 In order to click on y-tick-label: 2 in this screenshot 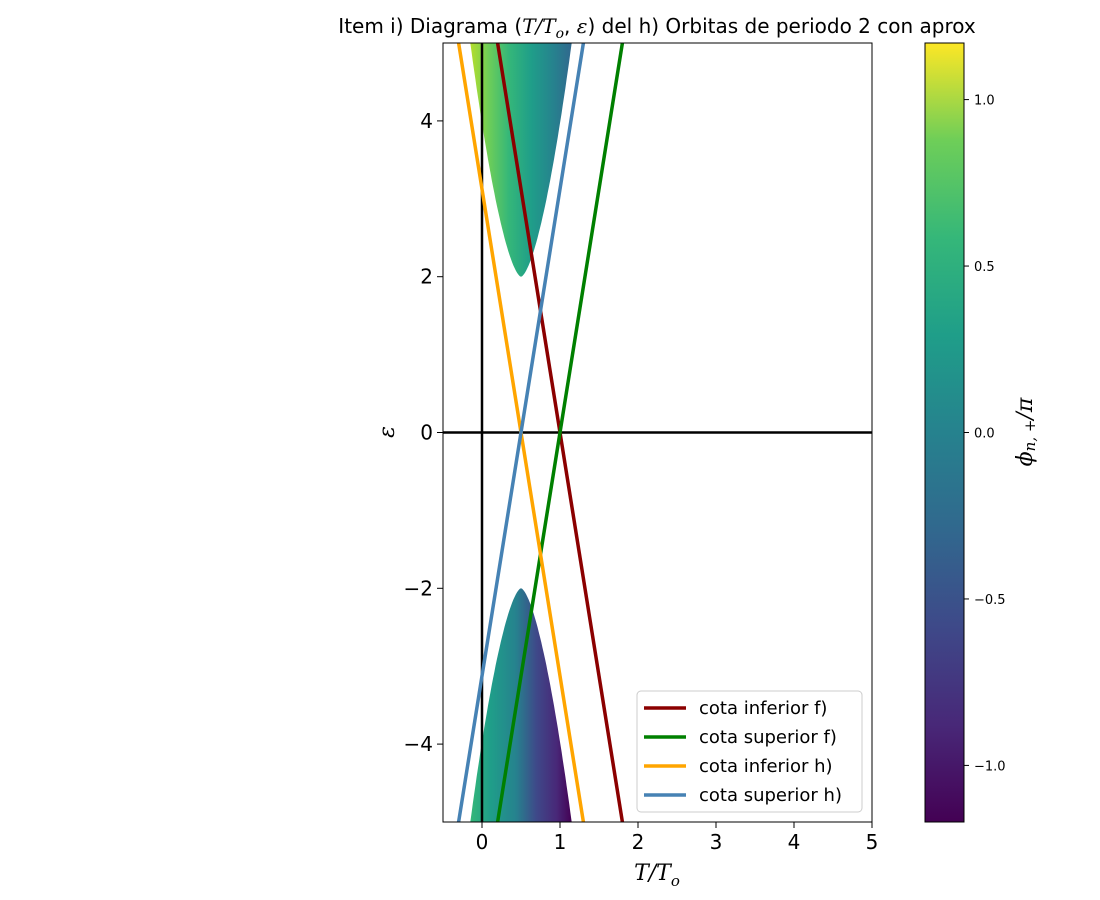, I will do `click(426, 277)`.